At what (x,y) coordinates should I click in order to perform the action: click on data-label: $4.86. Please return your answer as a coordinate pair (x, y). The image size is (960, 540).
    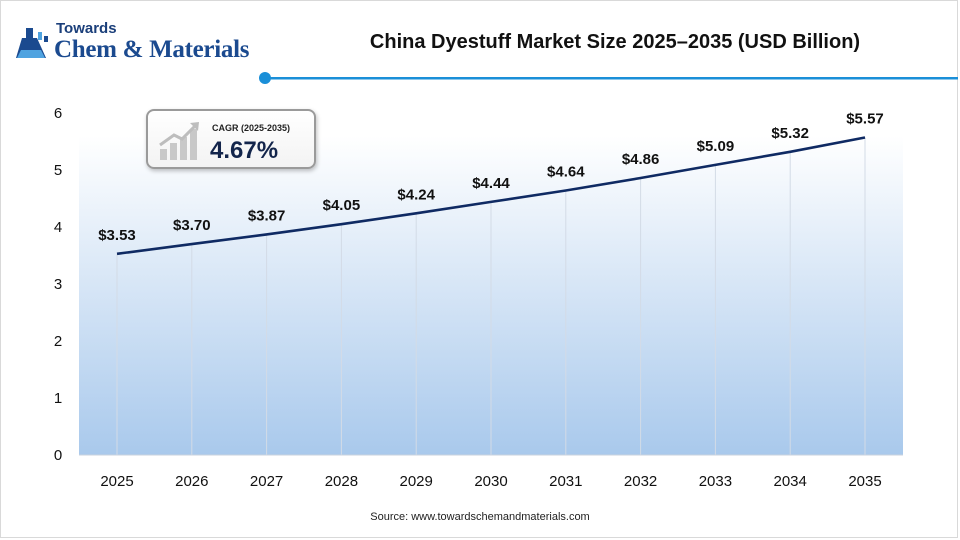
    Looking at the image, I should click on (641, 159).